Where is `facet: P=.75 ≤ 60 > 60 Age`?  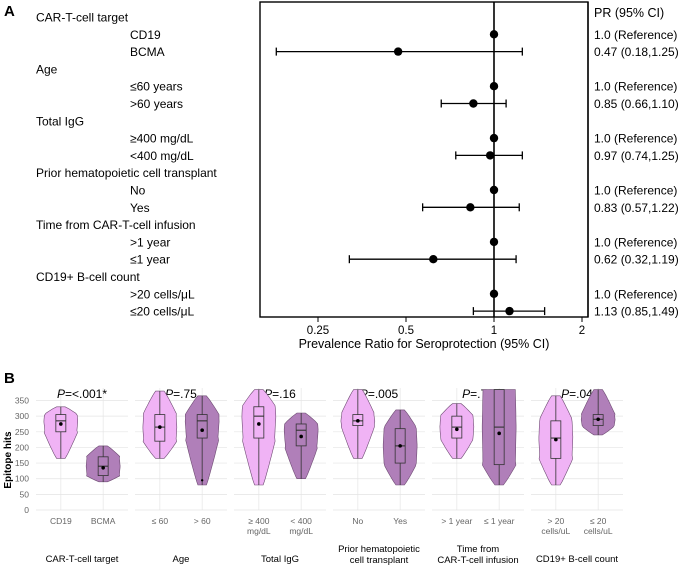
facet: P=.75 ≤ 60 > 60 Age is located at coordinates (181, 476).